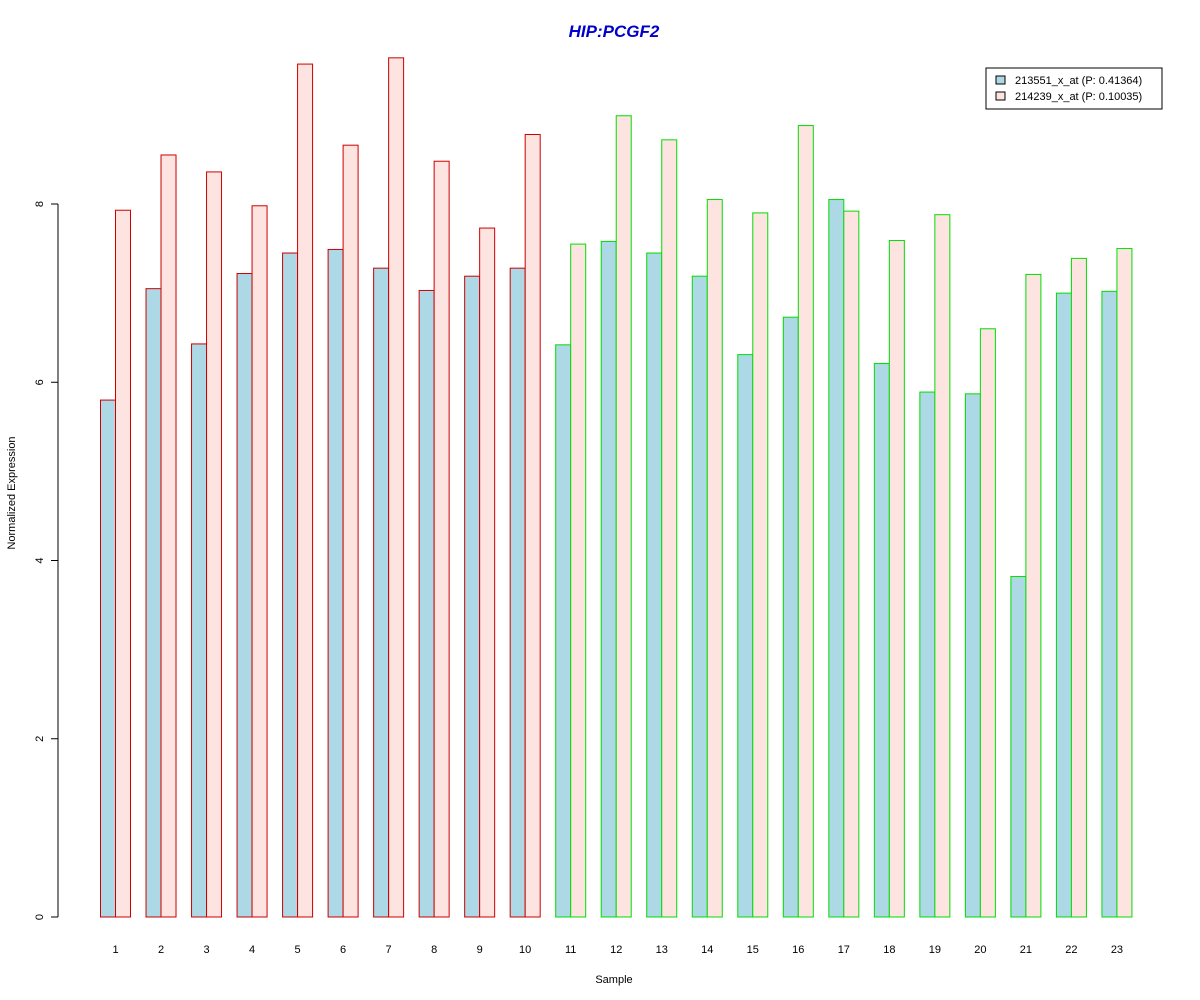 The image size is (1200, 1000). Describe the element at coordinates (980, 950) in the screenshot. I see `x-tick-label: 20` at that location.